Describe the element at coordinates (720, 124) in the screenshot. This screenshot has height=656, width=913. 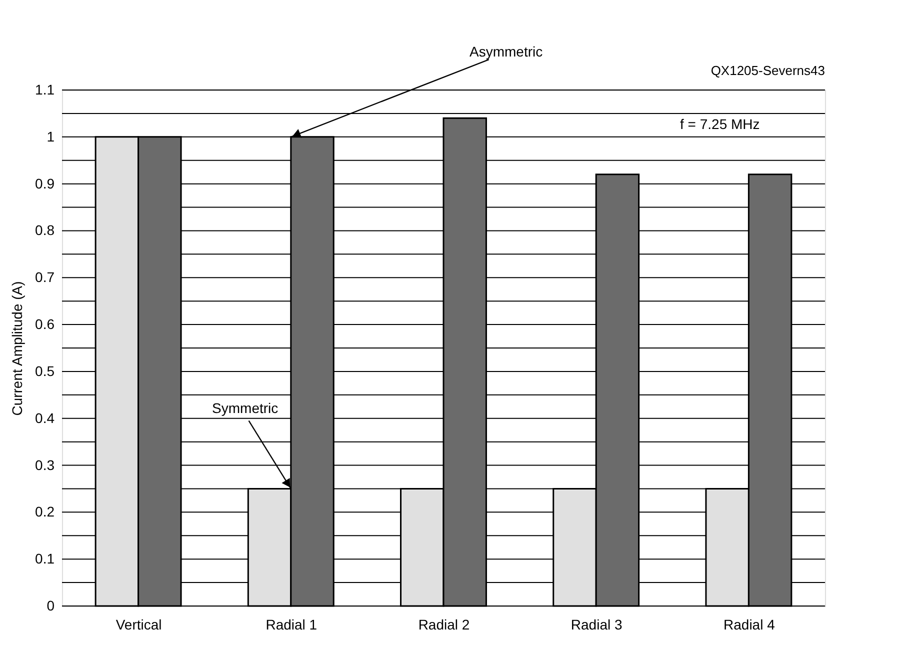
I see `annotation: f = 7.25 MHz` at that location.